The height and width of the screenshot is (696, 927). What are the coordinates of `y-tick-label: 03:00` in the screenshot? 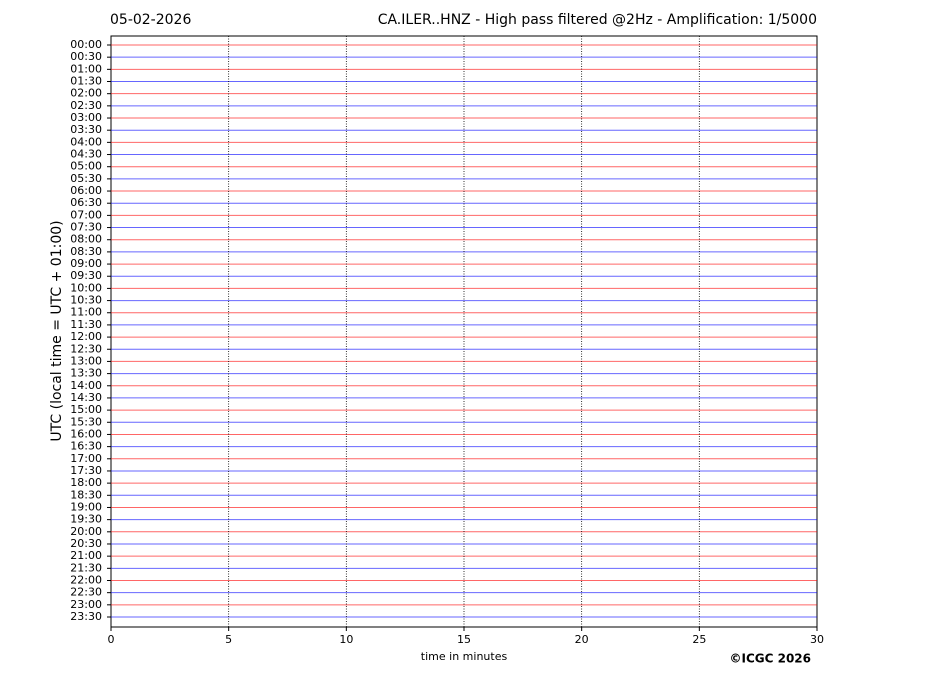 It's located at (86, 117).